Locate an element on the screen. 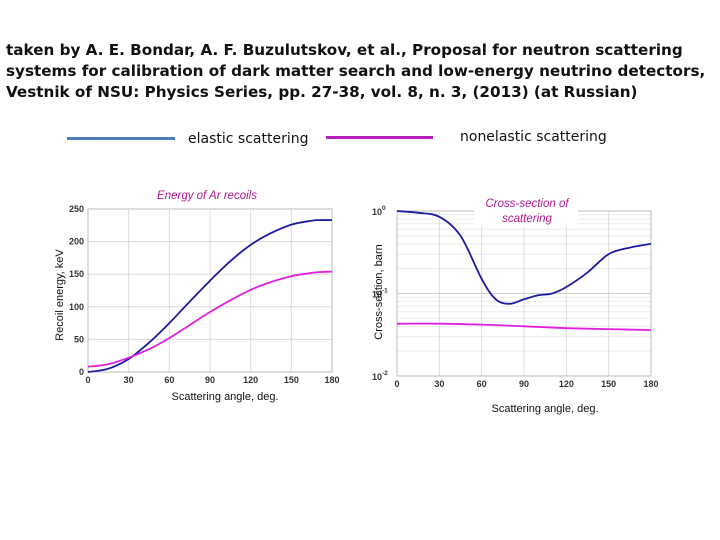 The width and height of the screenshot is (720, 540). legend-elastic-label: elastic scattering is located at coordinates (248, 139).